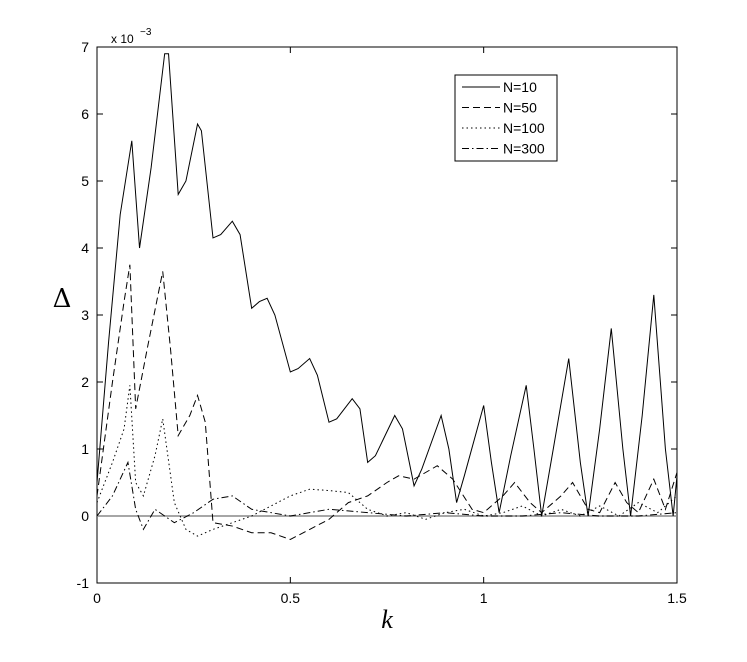 The image size is (747, 662). Describe the element at coordinates (520, 87) in the screenshot. I see `legend-label: N=10` at that location.